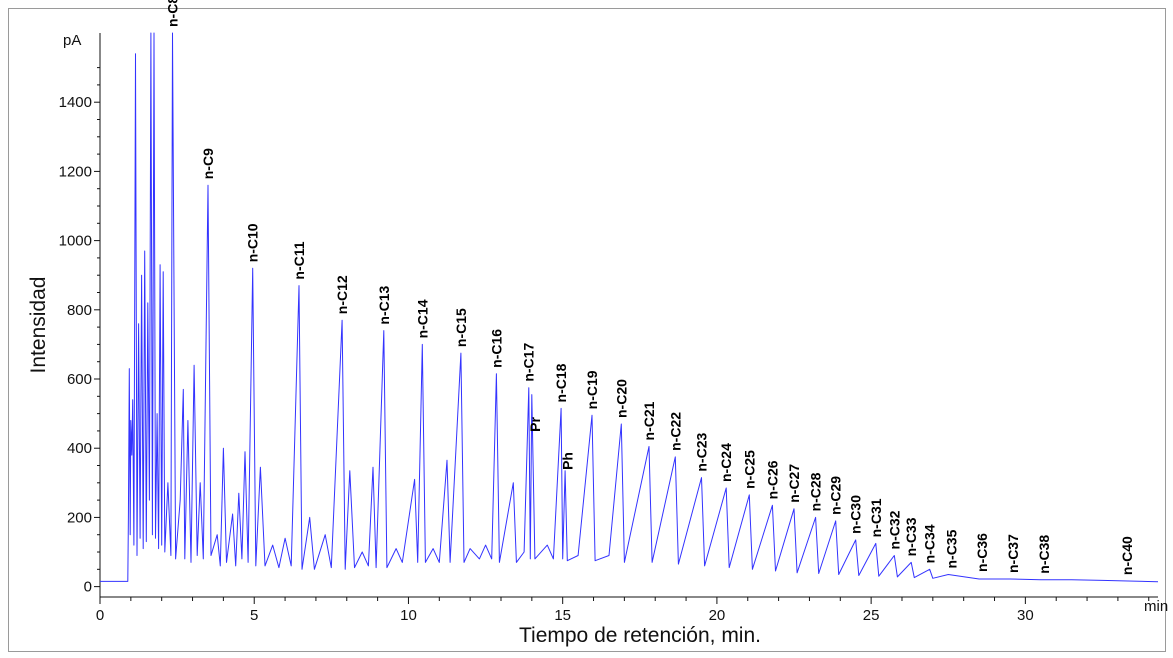  Describe the element at coordinates (496, 348) in the screenshot. I see `peak-label: n-C16` at that location.